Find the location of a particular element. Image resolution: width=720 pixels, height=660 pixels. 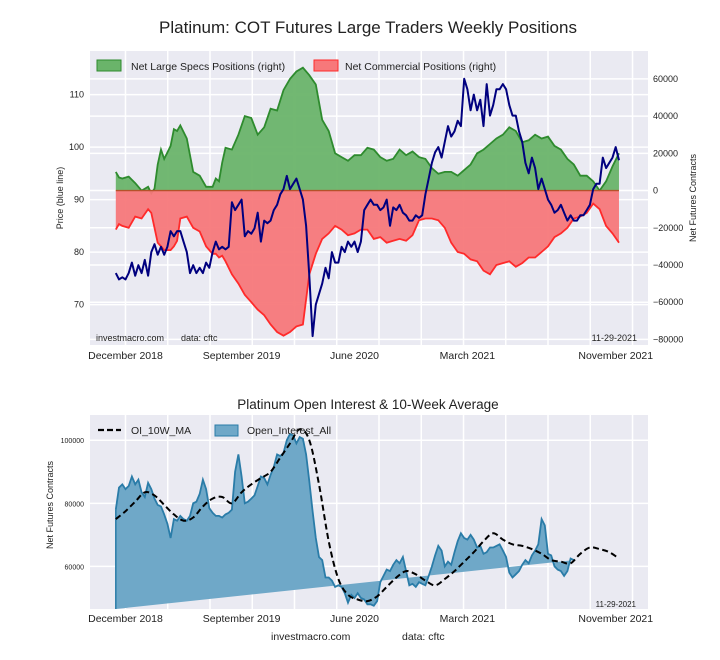

top-x-tick-label: December 2018 is located at coordinates (125, 356).